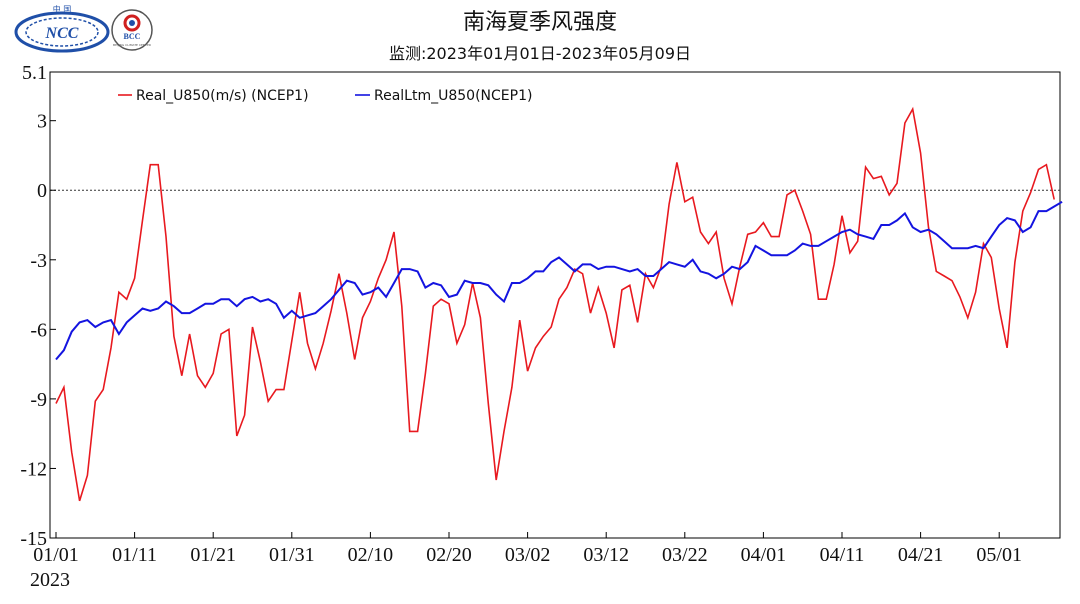 The width and height of the screenshot is (1080, 604). I want to click on x-tick-label: 05/01, so click(999, 555).